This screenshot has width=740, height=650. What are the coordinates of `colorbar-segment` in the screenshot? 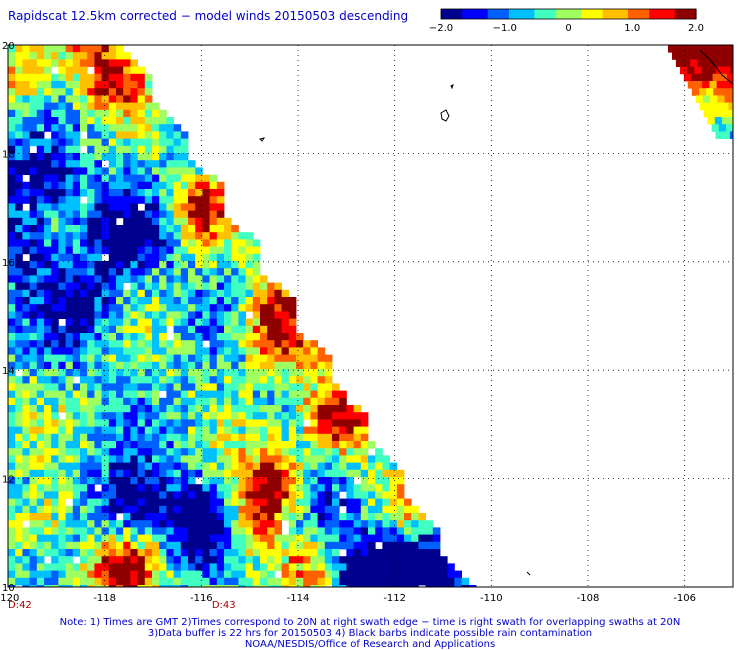 It's located at (656, 14).